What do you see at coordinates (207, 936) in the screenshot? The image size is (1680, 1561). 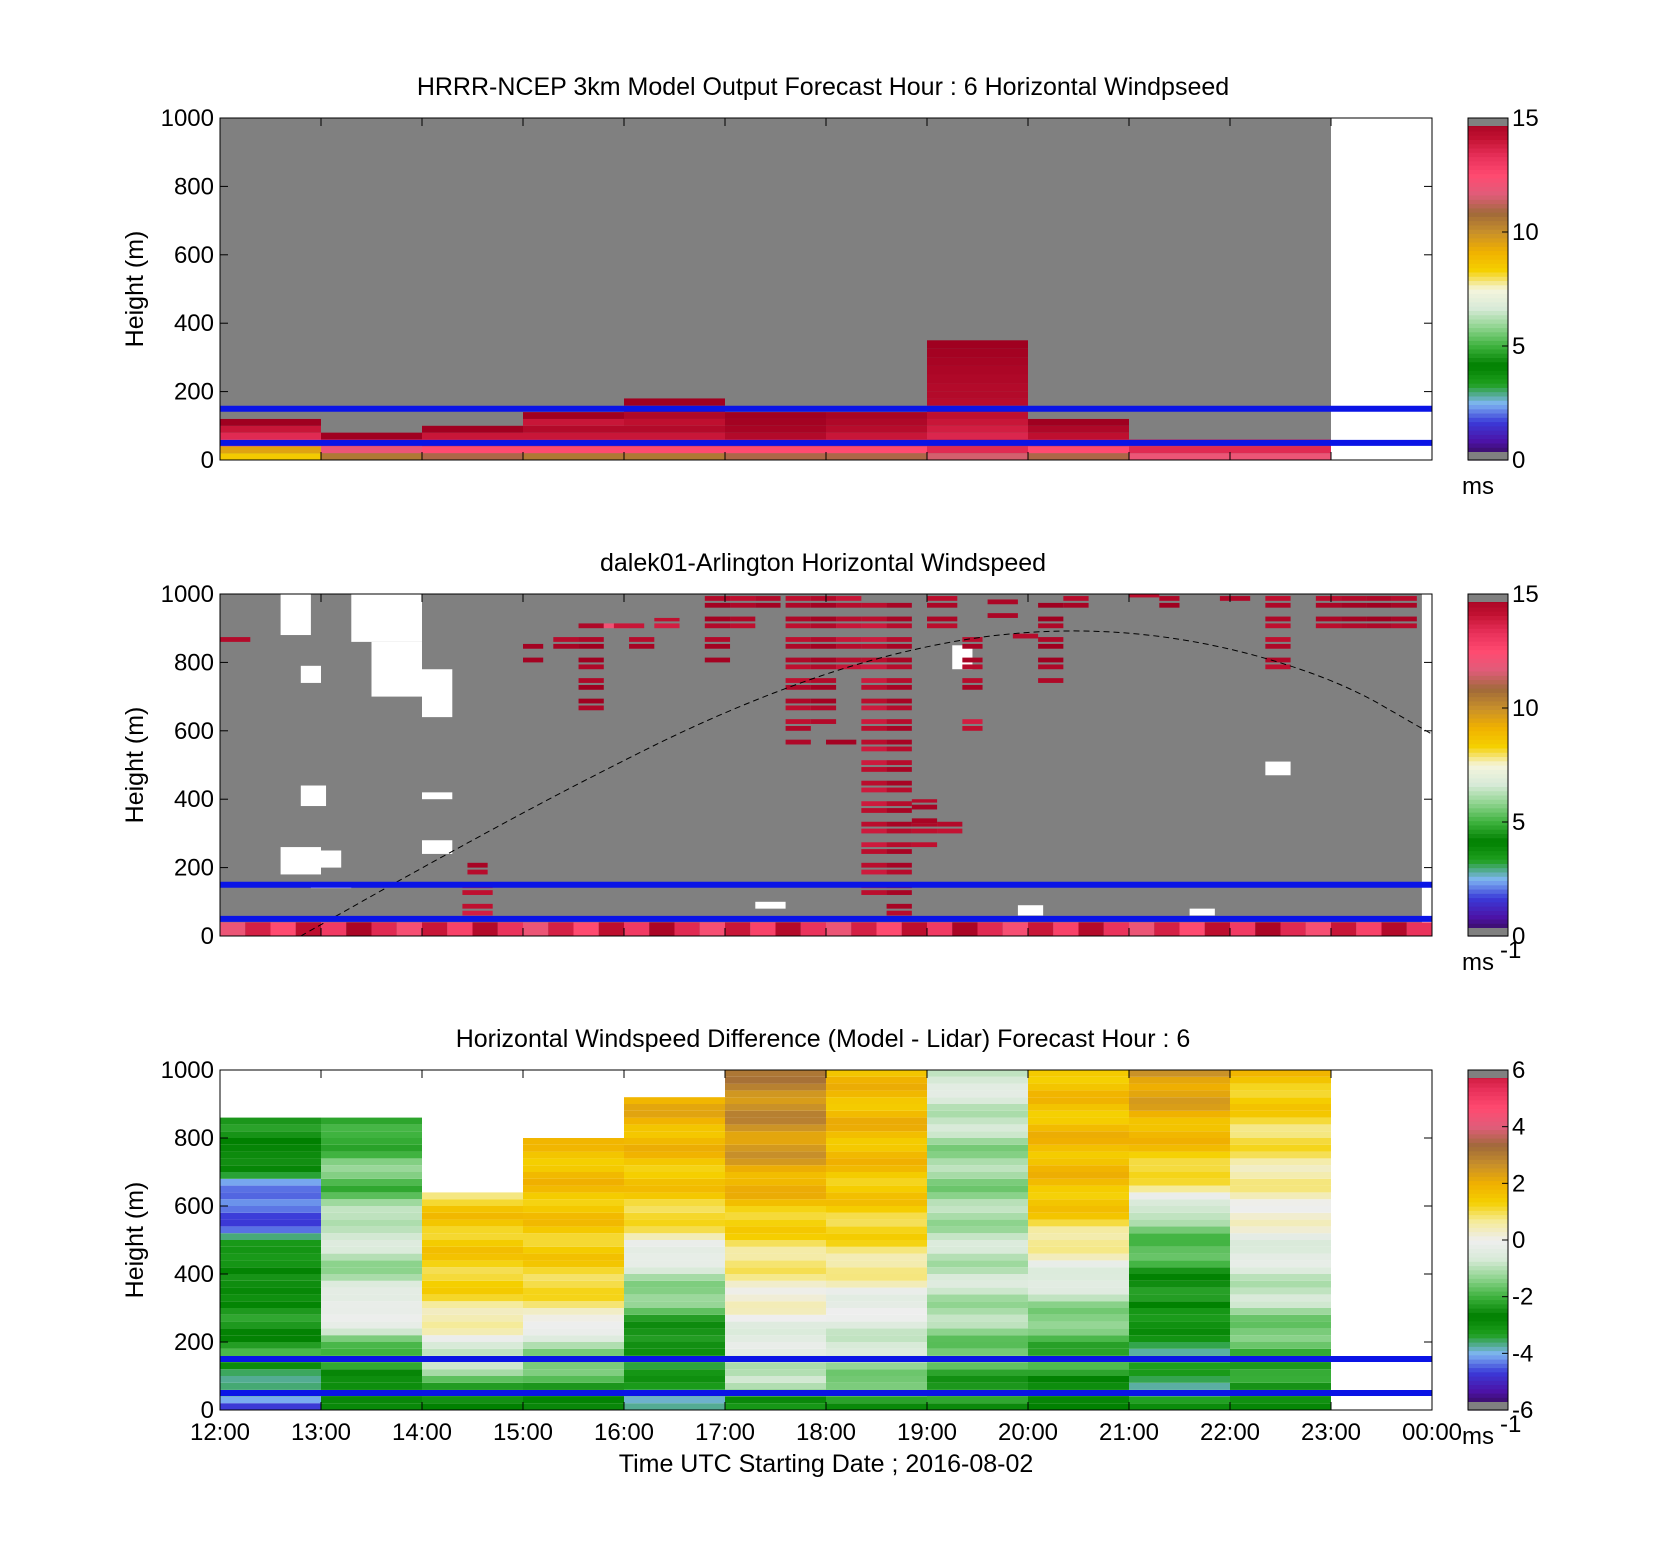 I see `y-tick-label: 0` at bounding box center [207, 936].